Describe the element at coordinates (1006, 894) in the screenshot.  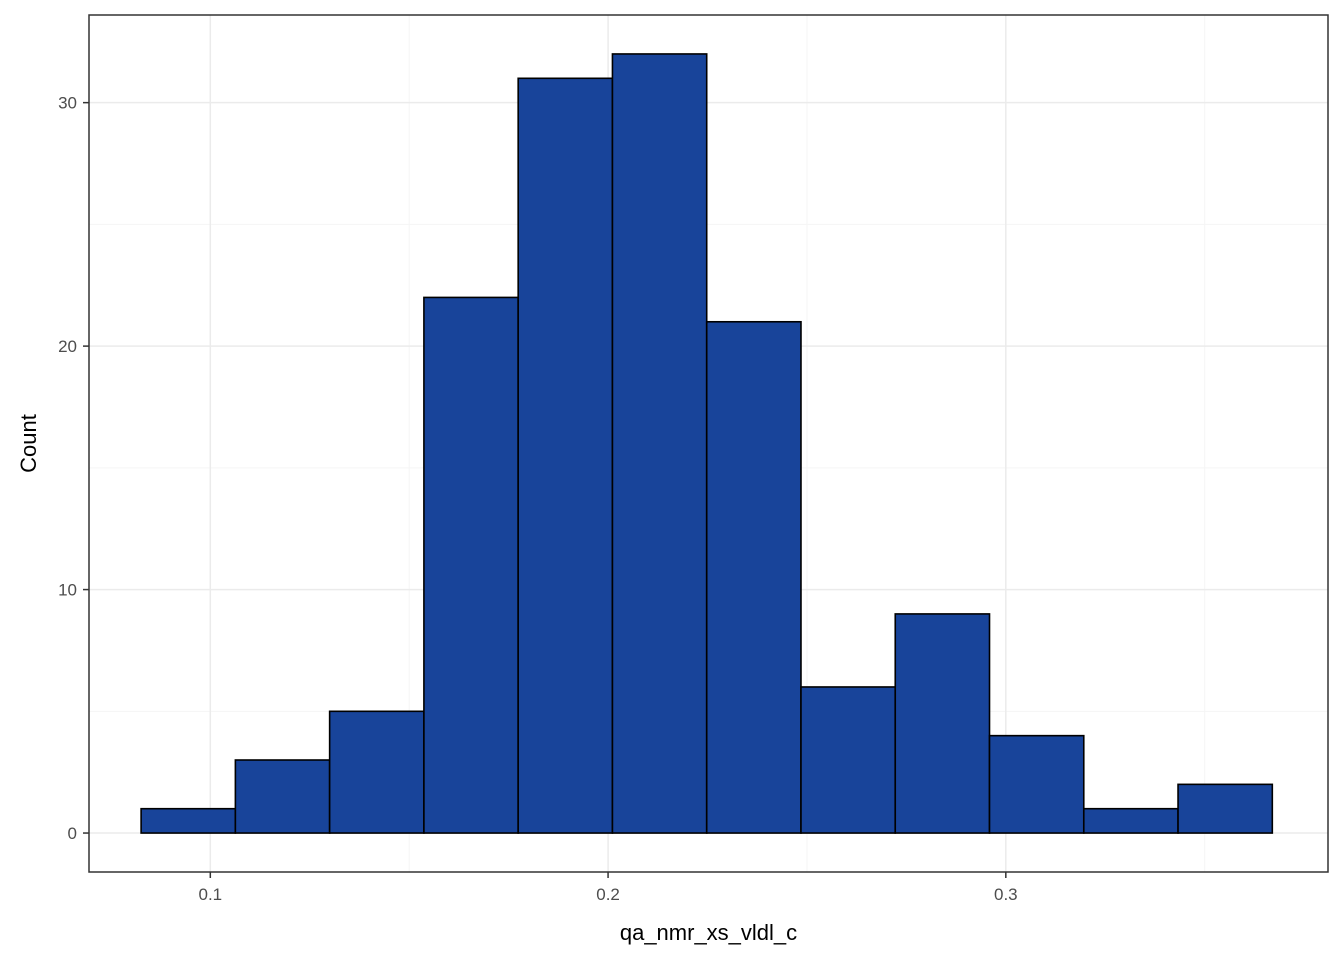
I see `x-tick-label: 0.3` at that location.